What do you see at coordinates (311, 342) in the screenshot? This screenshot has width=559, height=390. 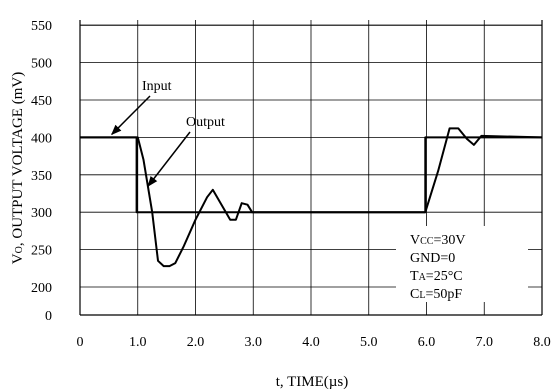 I see `x-tick-label: 4.0` at bounding box center [311, 342].